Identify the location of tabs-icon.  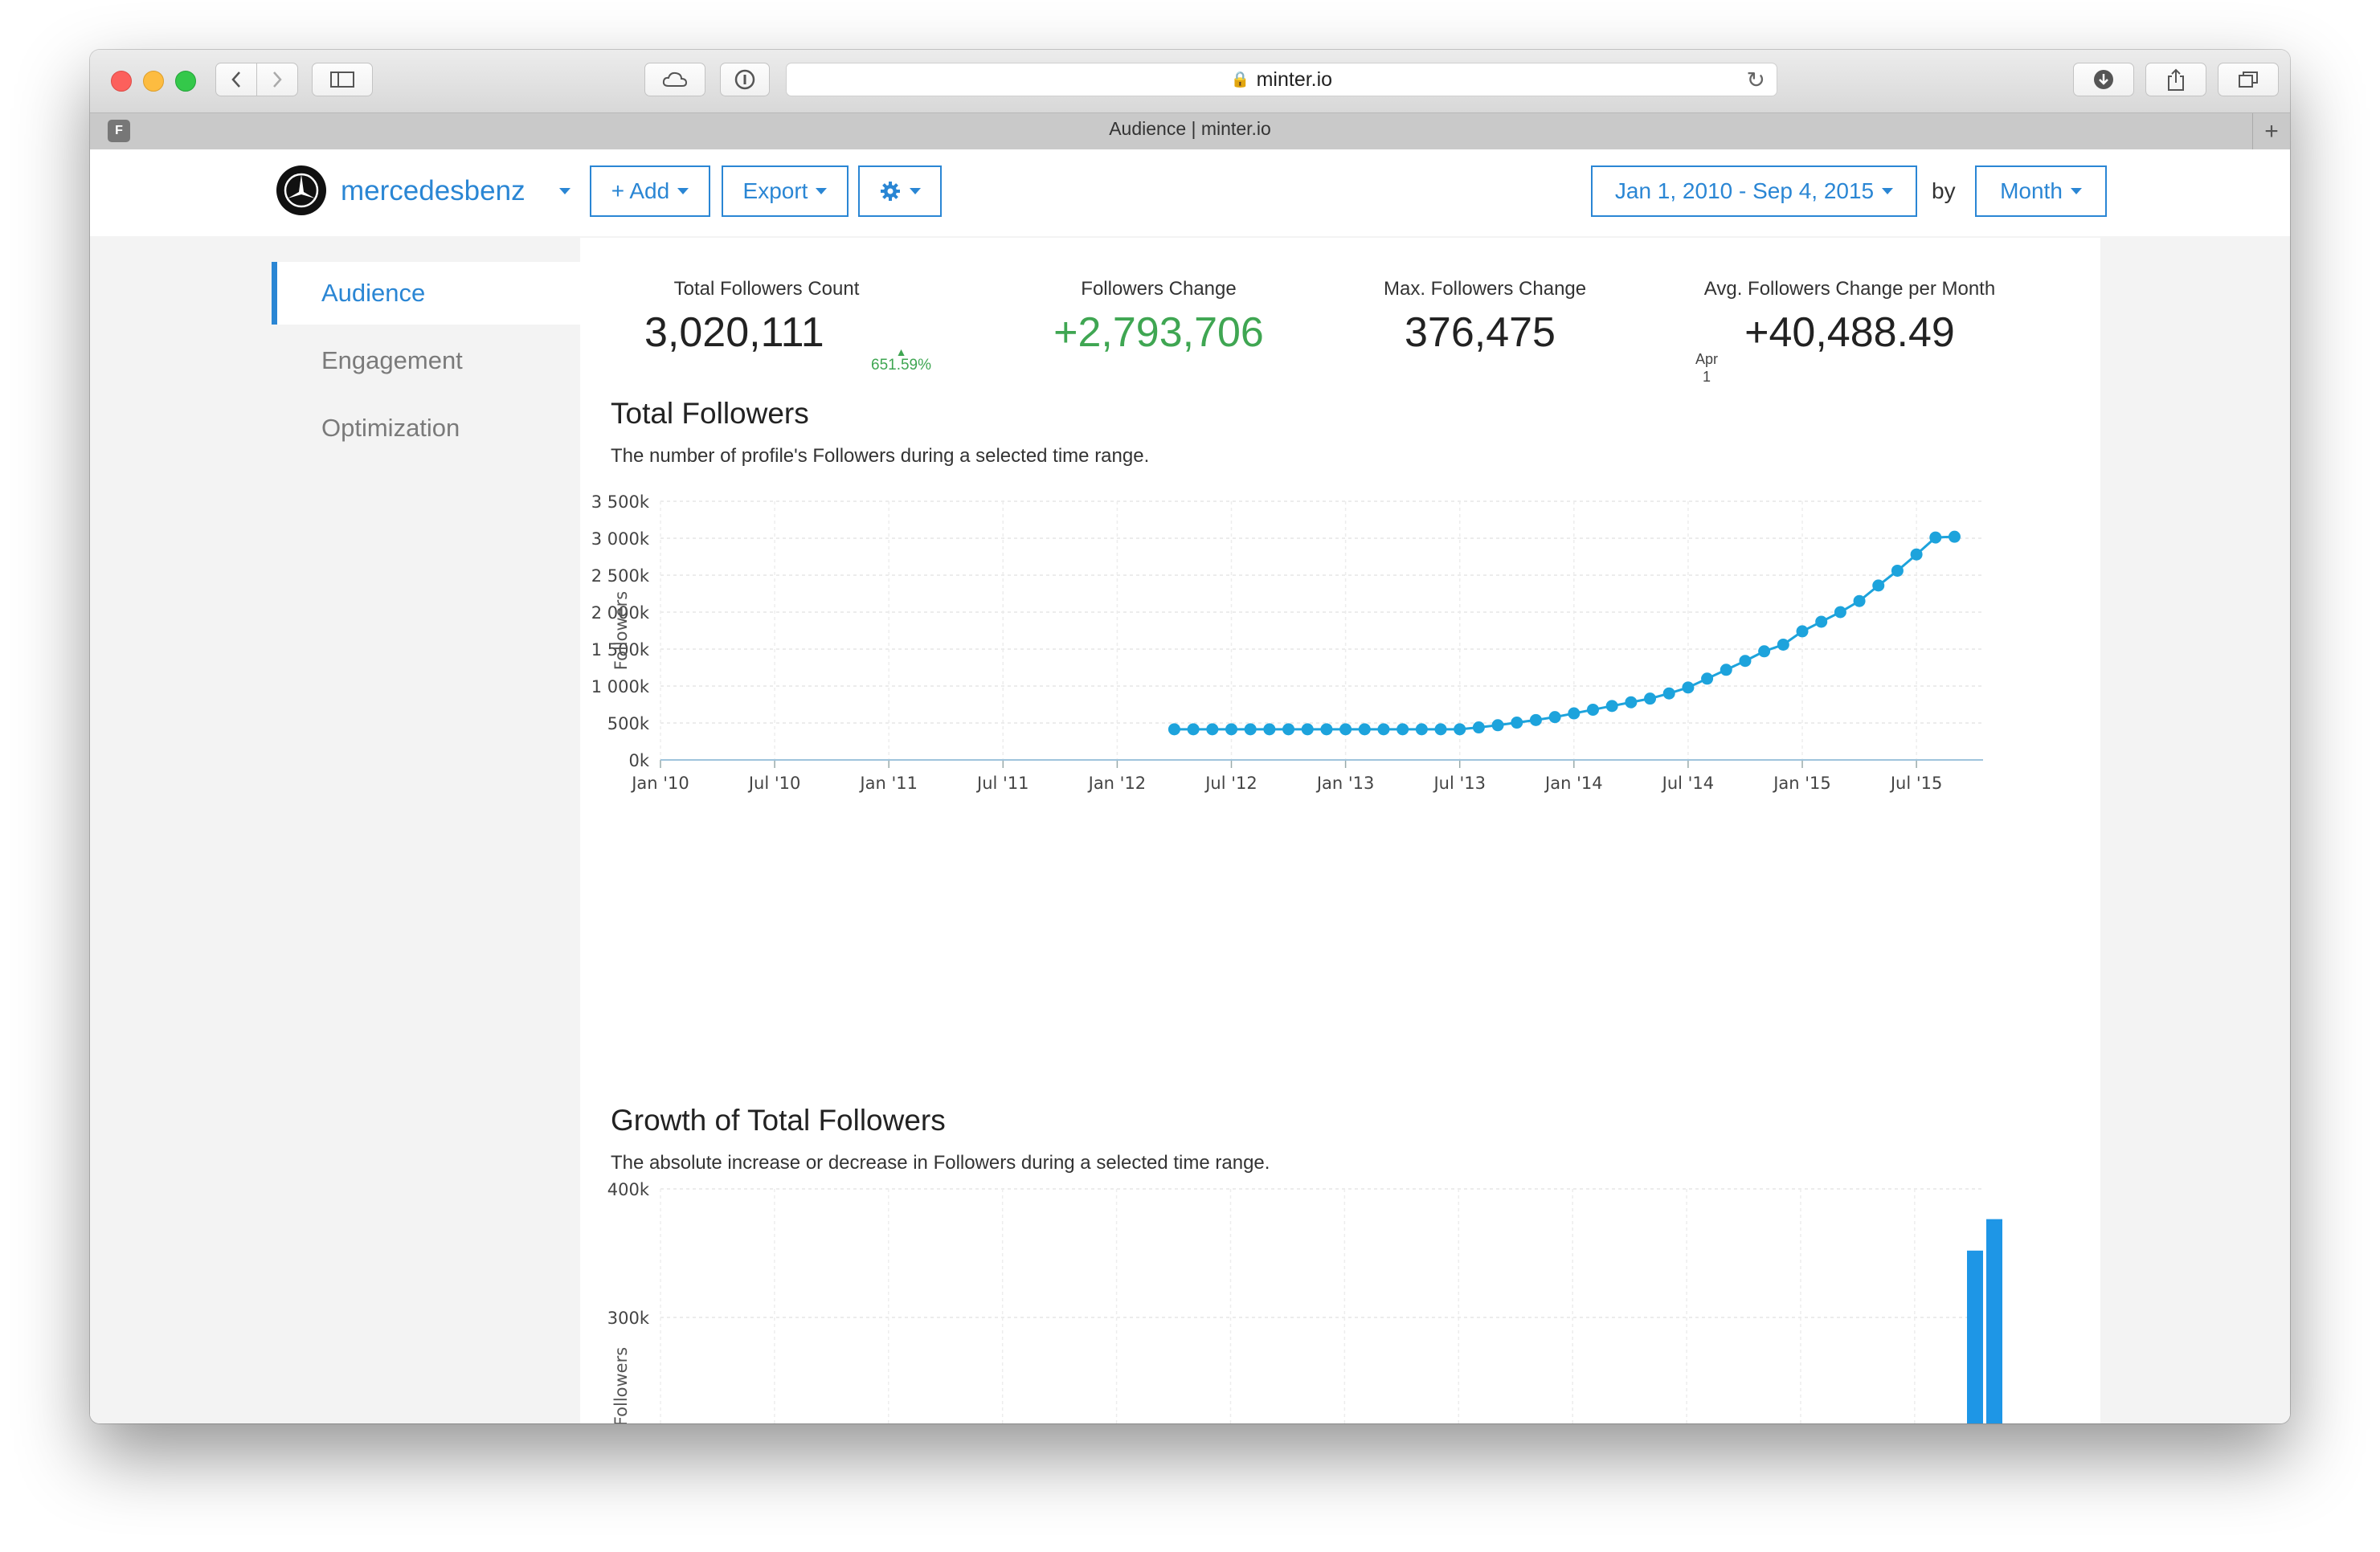
(2248, 79).